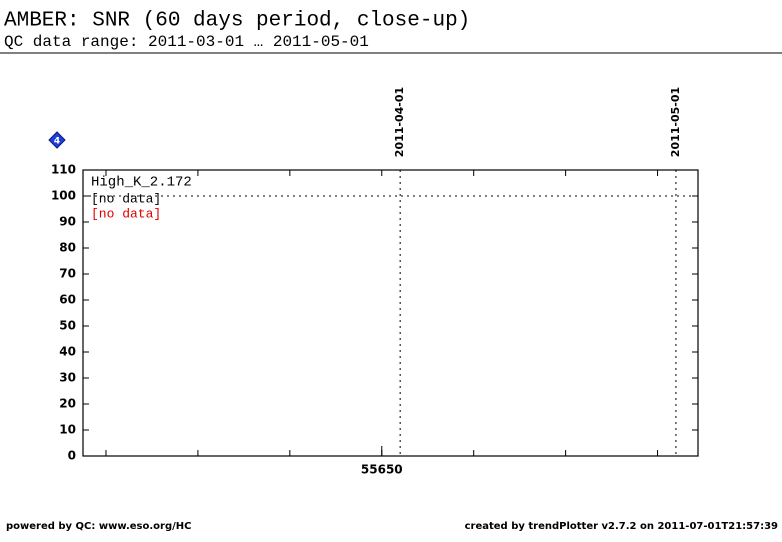 This screenshot has width=782, height=542. What do you see at coordinates (67, 248) in the screenshot?
I see `y-tick-label: 80` at bounding box center [67, 248].